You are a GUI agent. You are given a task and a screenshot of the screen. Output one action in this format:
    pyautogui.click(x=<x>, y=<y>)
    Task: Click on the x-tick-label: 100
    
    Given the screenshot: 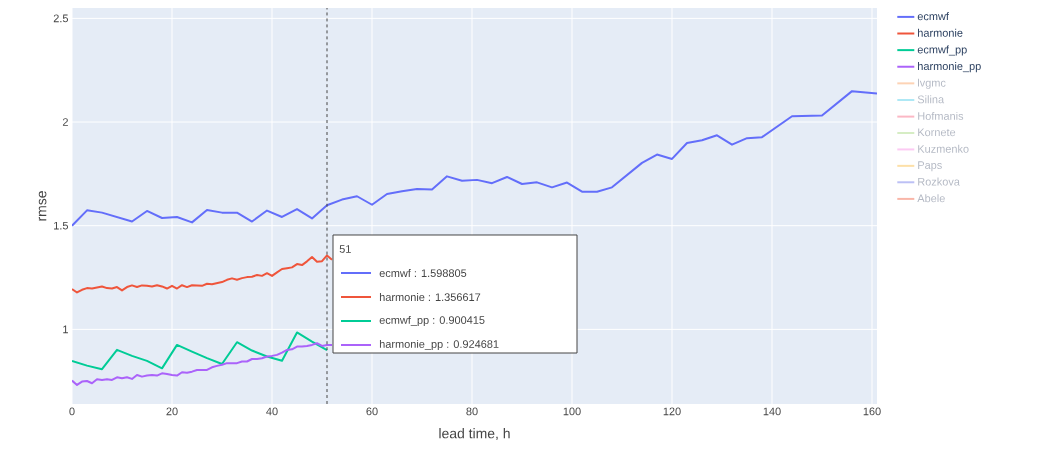 What is the action you would take?
    pyautogui.click(x=572, y=411)
    